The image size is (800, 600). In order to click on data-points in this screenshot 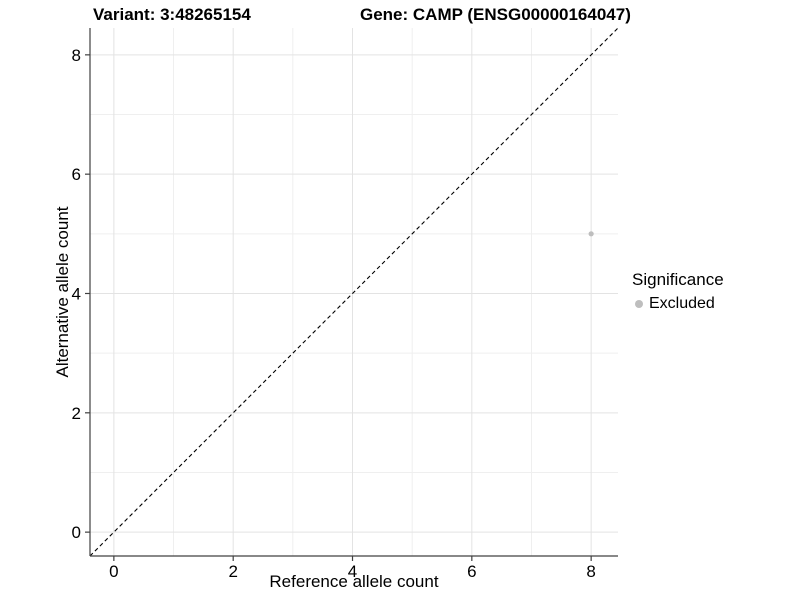, I will do `click(591, 234)`.